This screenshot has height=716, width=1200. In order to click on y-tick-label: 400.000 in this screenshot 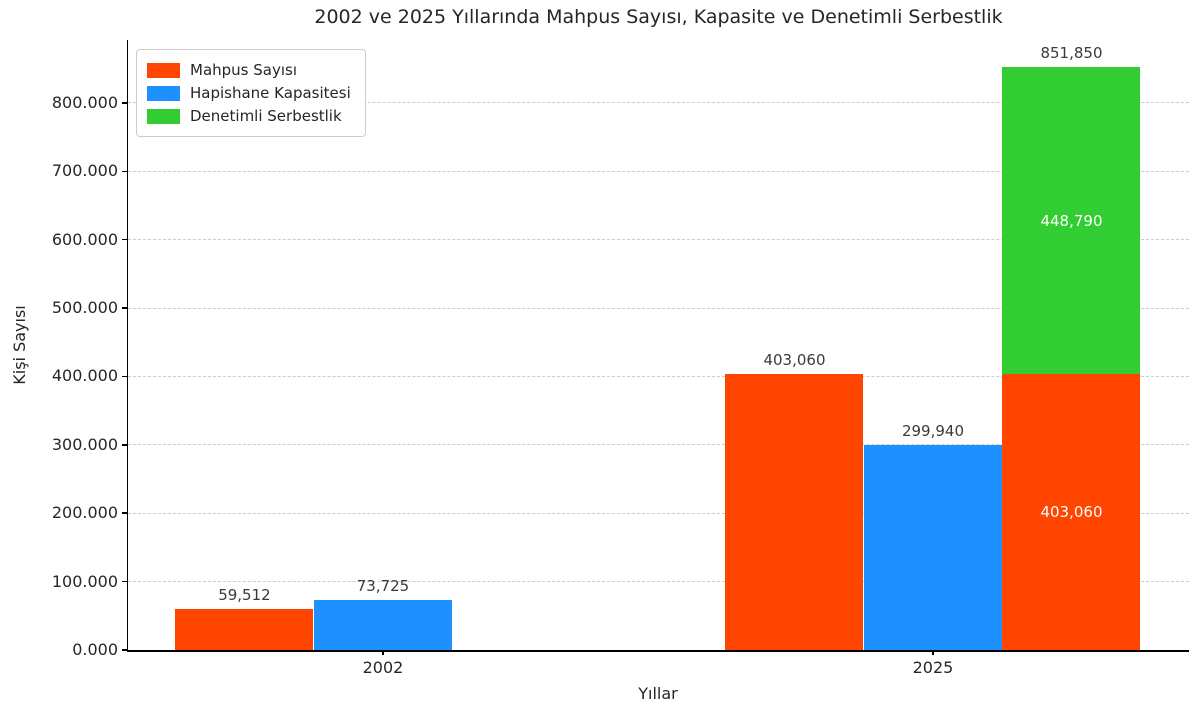, I will do `click(84, 376)`.